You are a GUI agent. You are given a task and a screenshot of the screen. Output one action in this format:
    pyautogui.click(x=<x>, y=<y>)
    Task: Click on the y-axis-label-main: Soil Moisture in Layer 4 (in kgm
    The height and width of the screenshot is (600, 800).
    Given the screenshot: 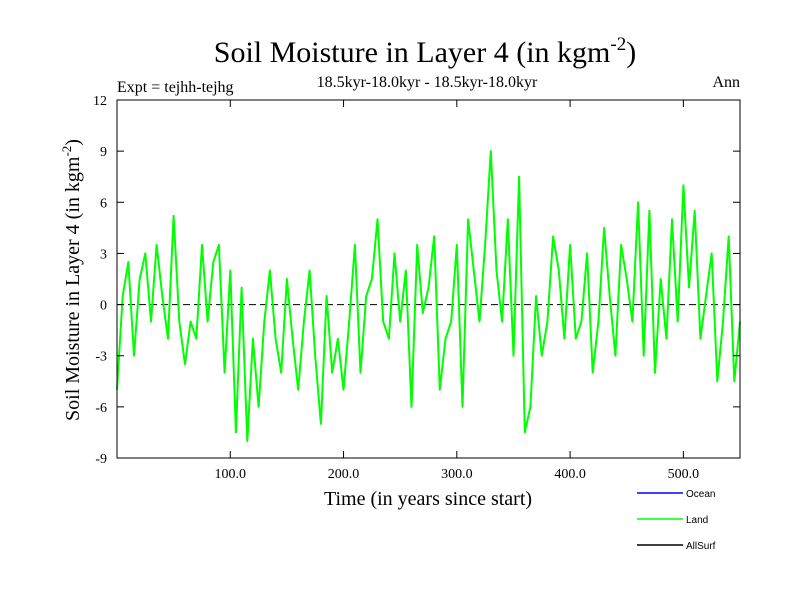 What is the action you would take?
    pyautogui.click(x=73, y=288)
    